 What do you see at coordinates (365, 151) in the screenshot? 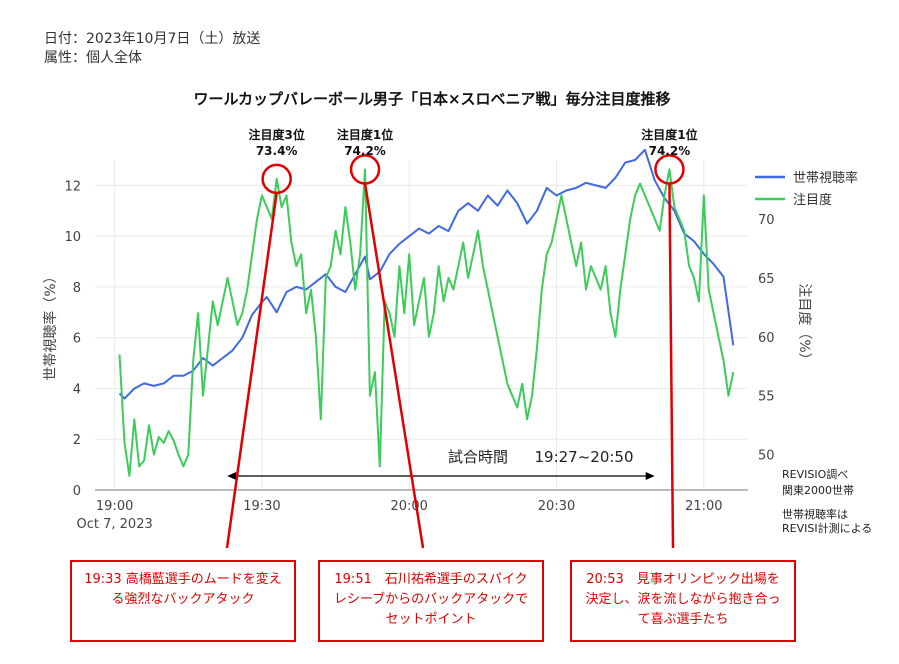
I see `peak-value-label-2: 74.2%` at bounding box center [365, 151].